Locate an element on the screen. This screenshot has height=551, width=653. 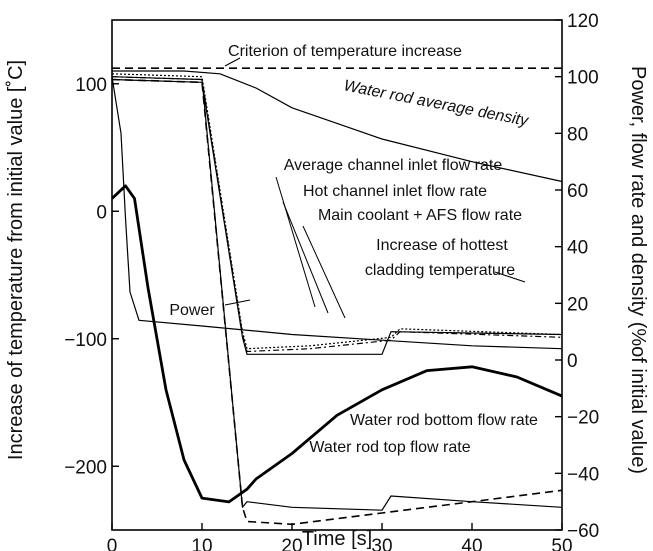
y-right-tick-label-8: −40 is located at coordinates (583, 474).